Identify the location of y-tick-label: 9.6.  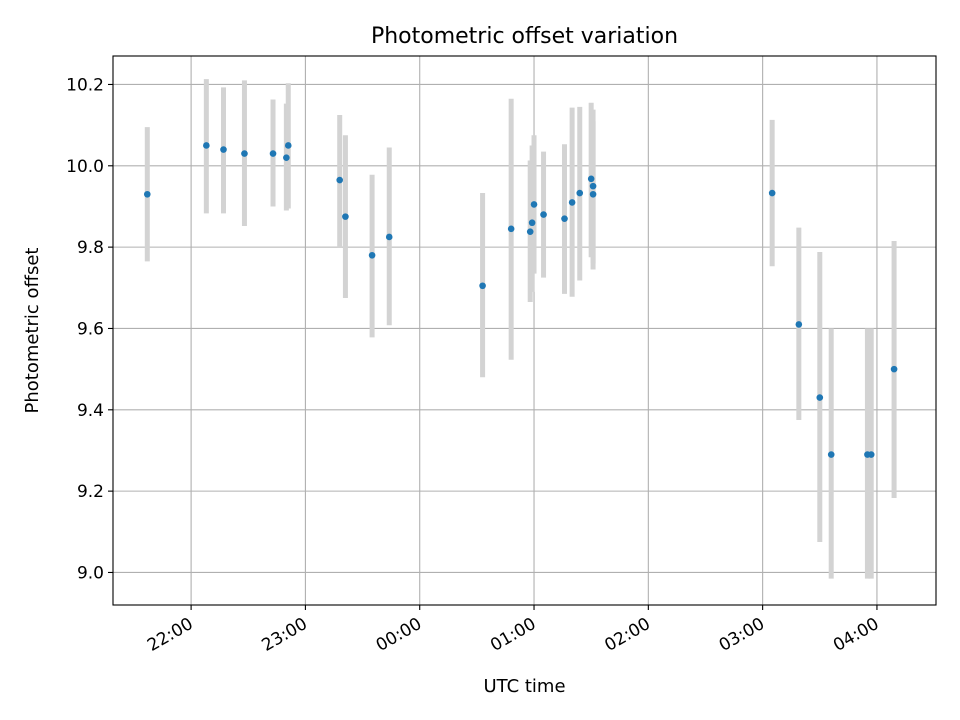
(90, 329).